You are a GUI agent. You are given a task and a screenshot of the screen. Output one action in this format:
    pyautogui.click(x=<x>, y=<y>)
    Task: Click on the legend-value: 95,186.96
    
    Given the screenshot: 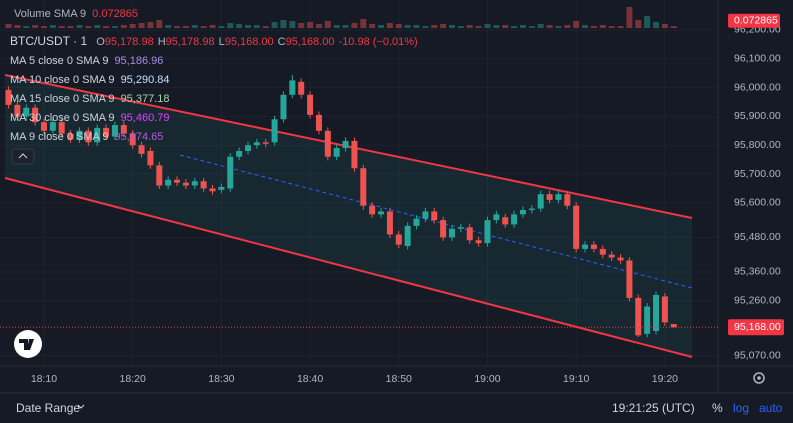 What is the action you would take?
    pyautogui.click(x=139, y=61)
    